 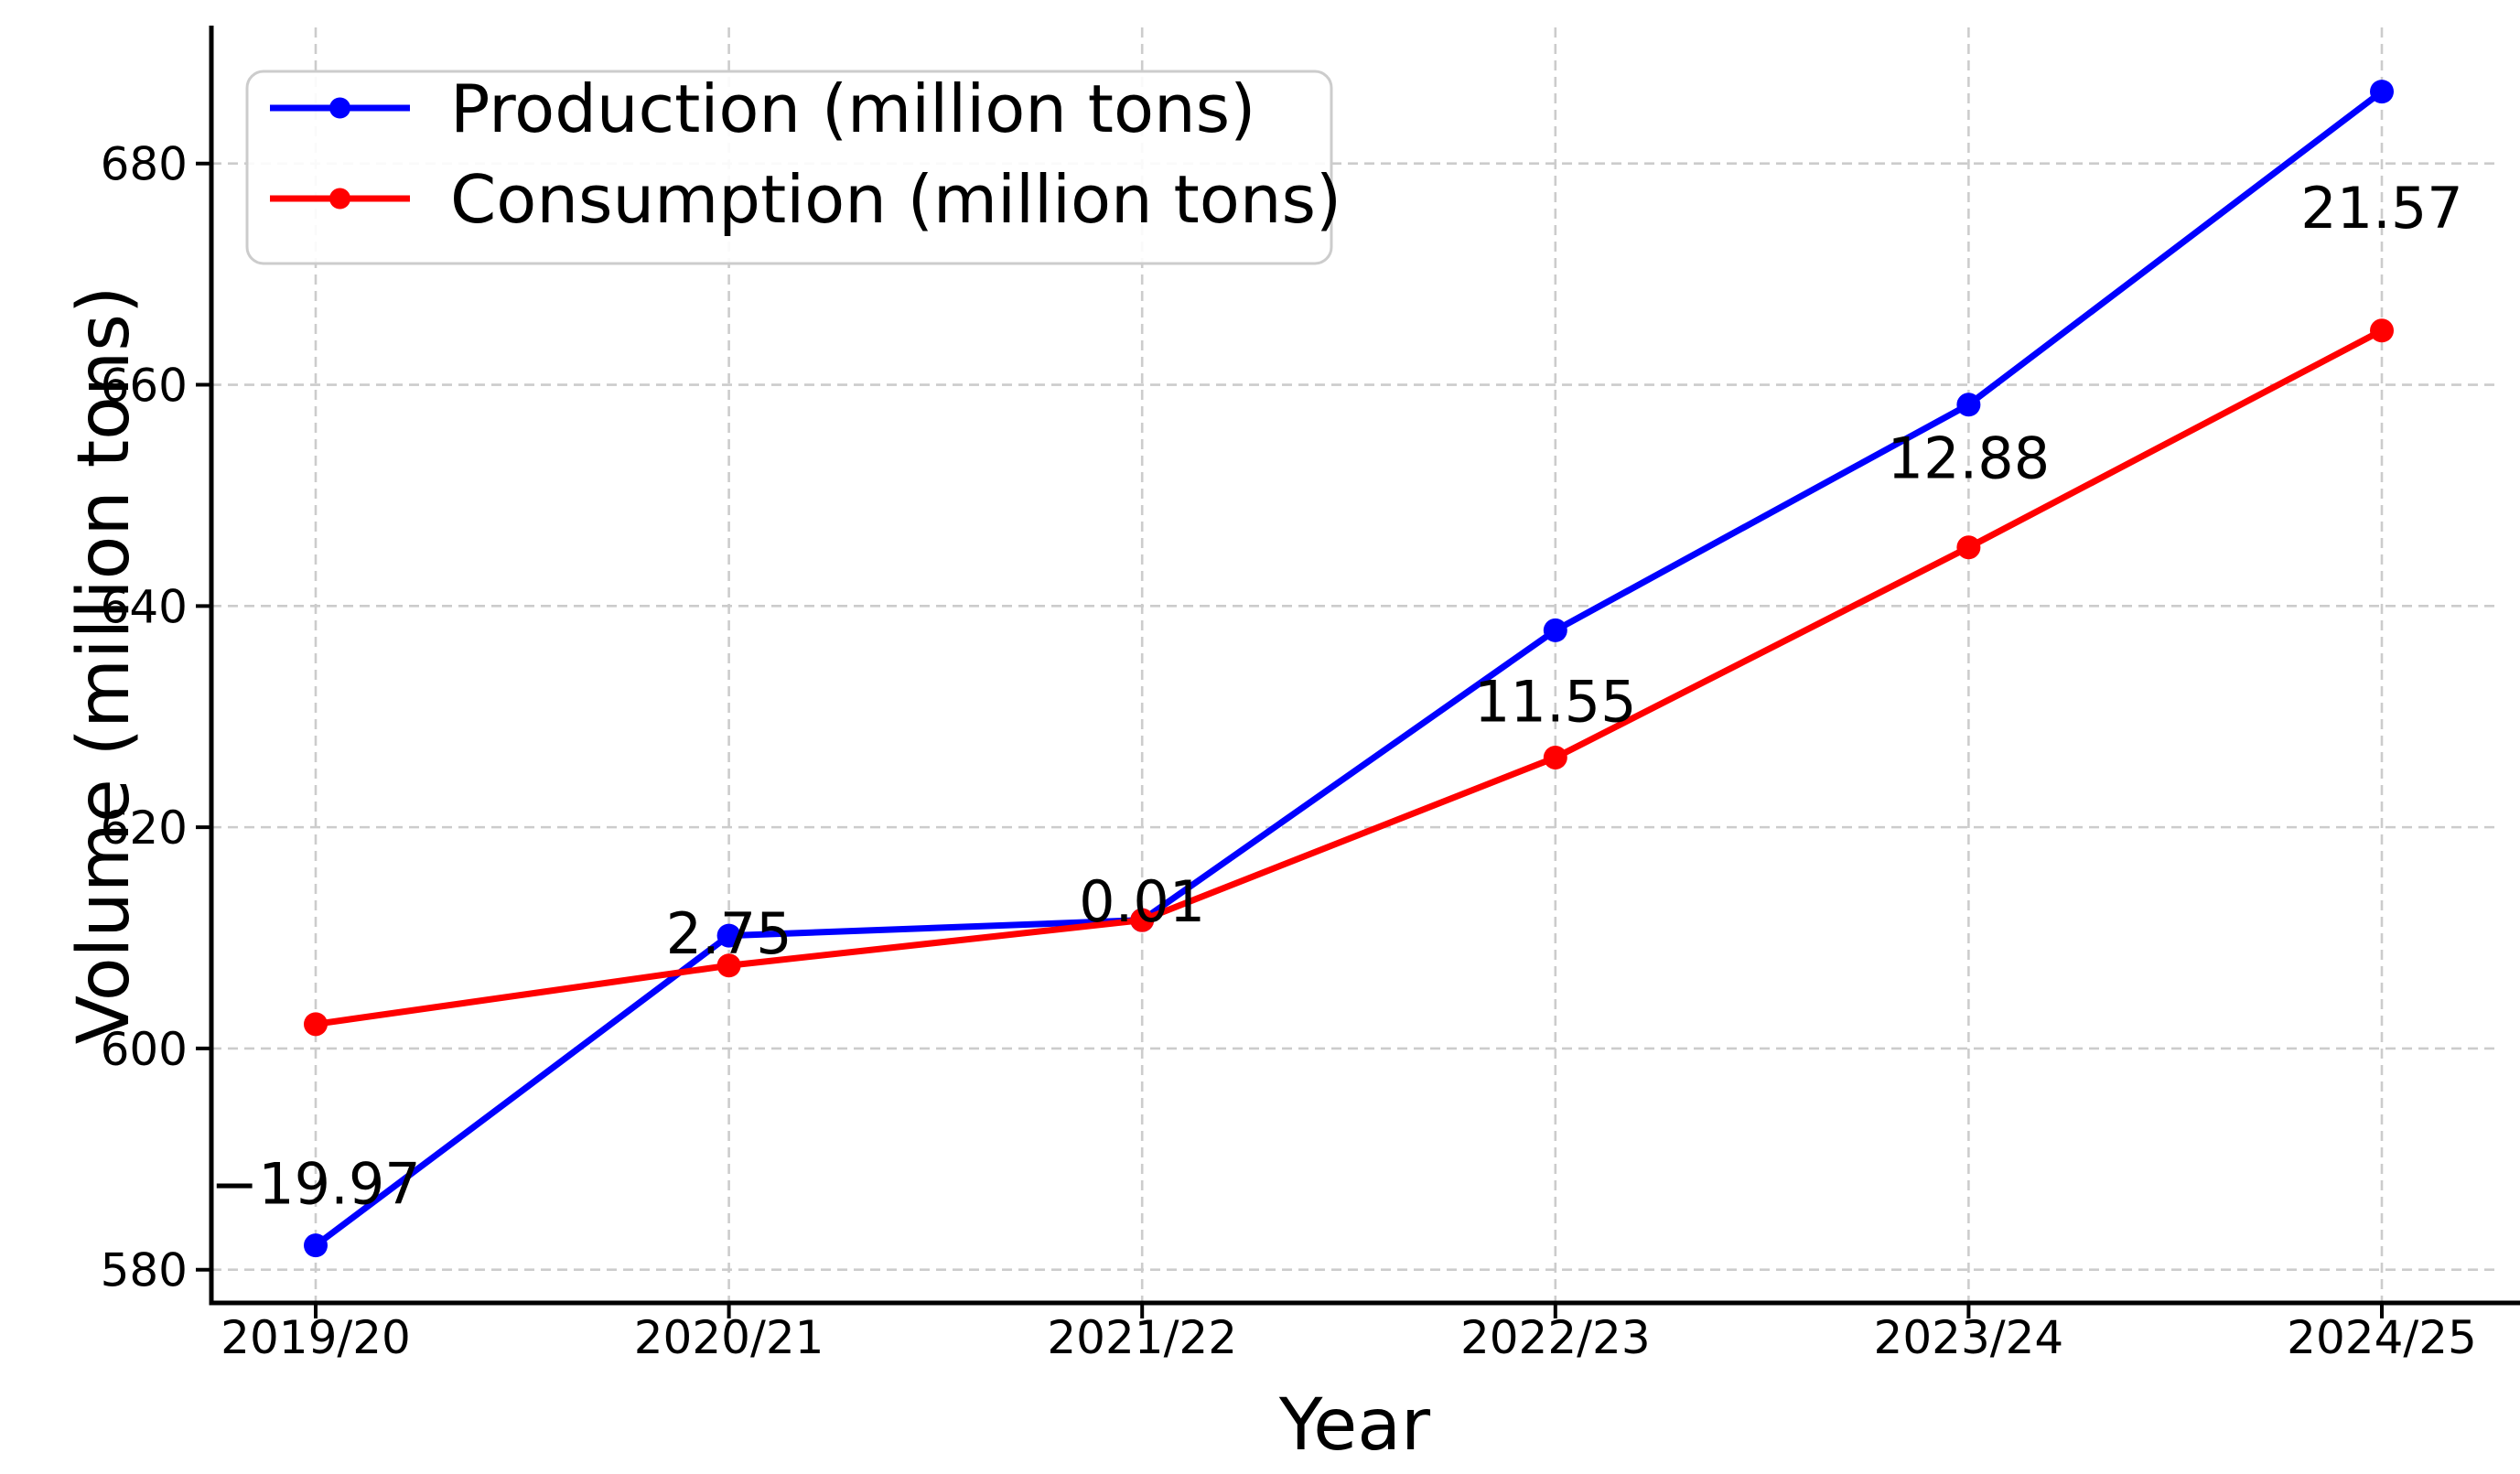 I want to click on annotation-label: 2.75, so click(x=729, y=934).